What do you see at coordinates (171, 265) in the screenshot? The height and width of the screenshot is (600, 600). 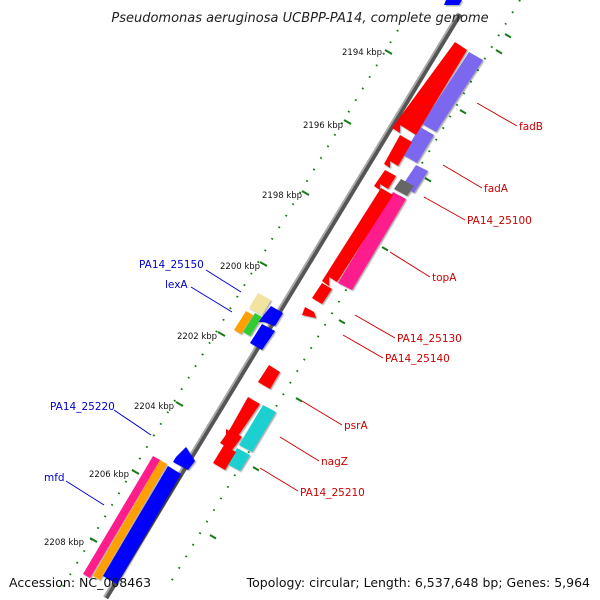 I see `gene-label-PA14_25150: PA14_25150` at bounding box center [171, 265].